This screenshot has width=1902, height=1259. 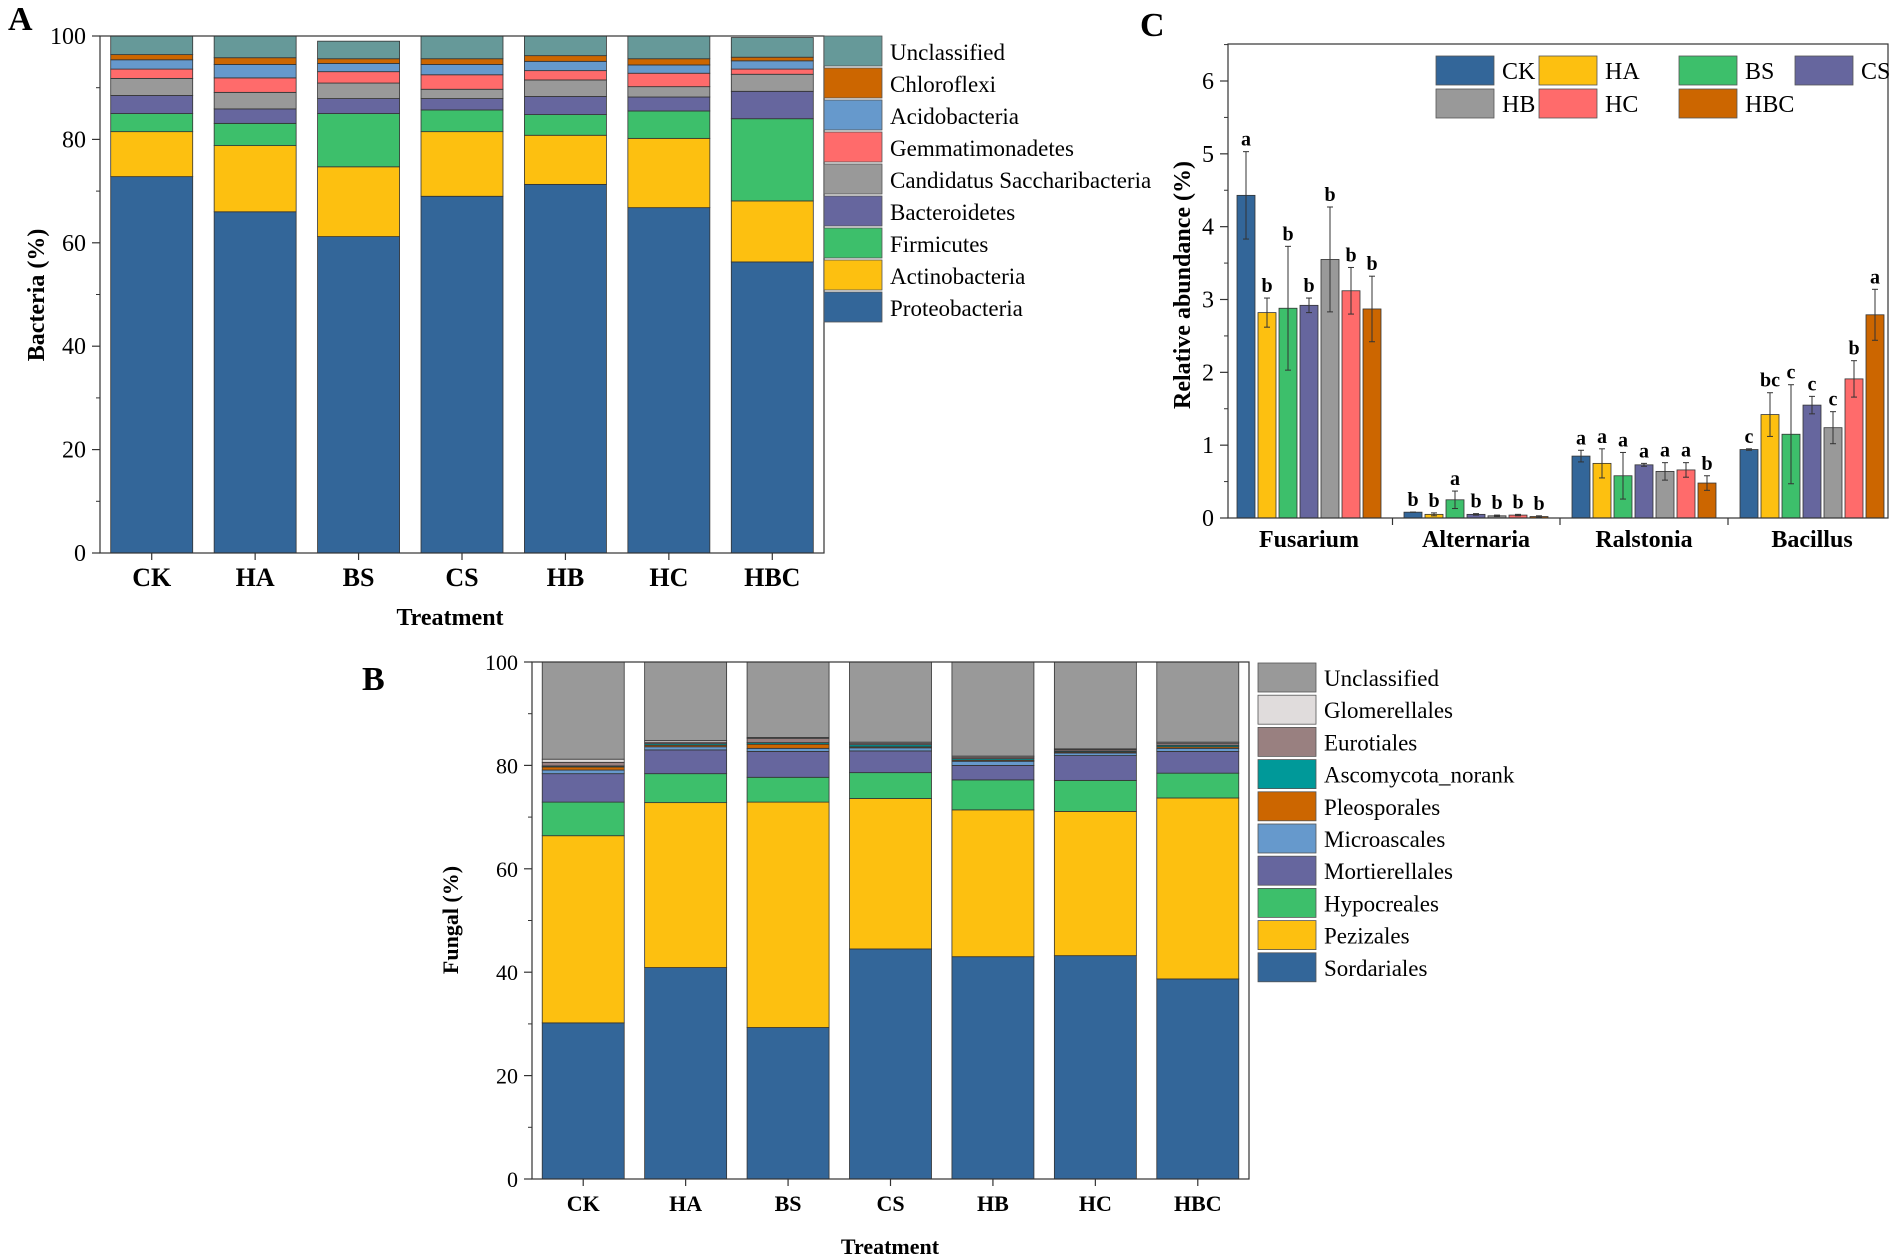 What do you see at coordinates (75, 295) in the screenshot?
I see `panel-a-y-axis: 0 20 40 60 80 100` at bounding box center [75, 295].